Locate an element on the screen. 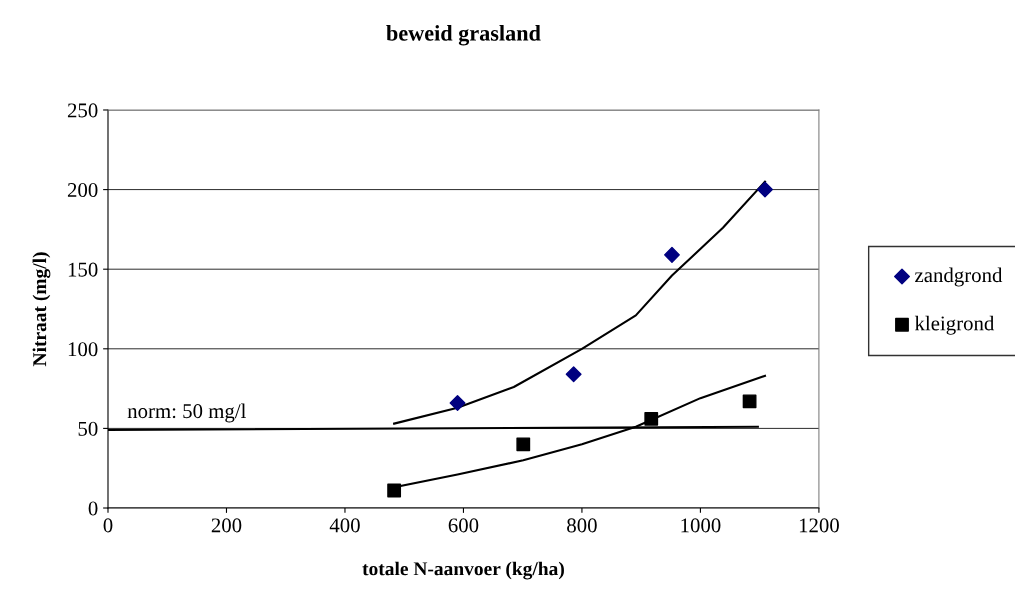 This screenshot has height=606, width=1015. y-axis-title: Nitraat (mg/l) is located at coordinates (41, 309).